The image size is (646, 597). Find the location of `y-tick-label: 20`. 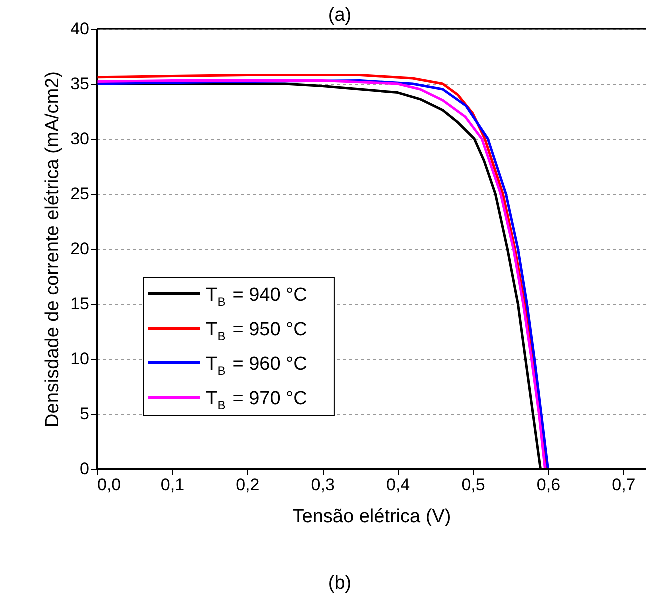

y-tick-label: 20 is located at coordinates (80, 249).